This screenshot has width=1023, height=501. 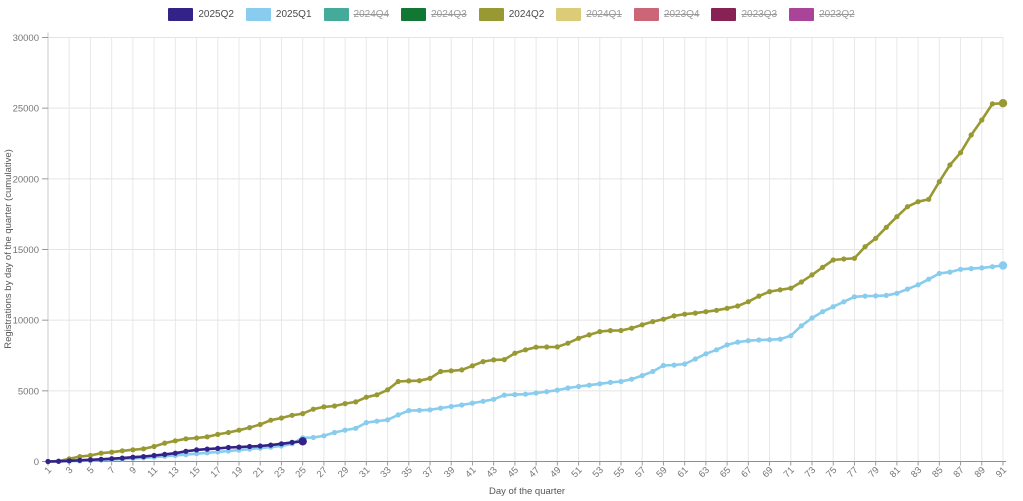 I want to click on x-tick-label: 25, so click(x=301, y=472).